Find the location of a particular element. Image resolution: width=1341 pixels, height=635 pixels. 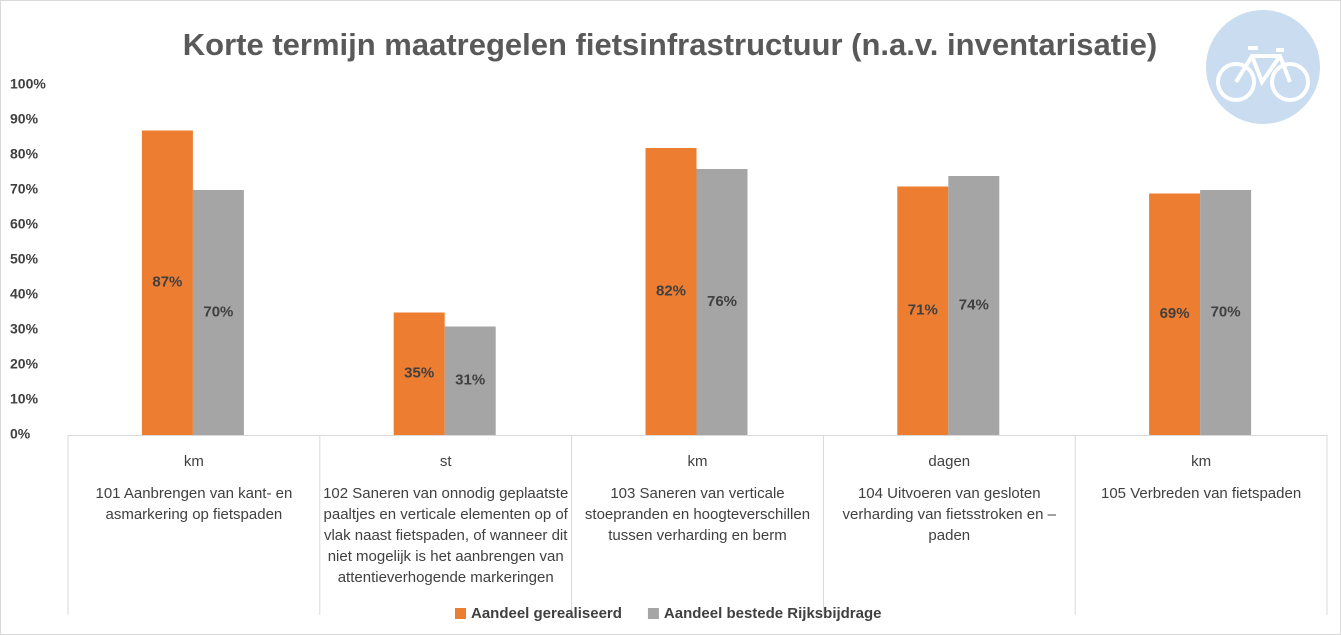

data-label: 69% is located at coordinates (1175, 313).